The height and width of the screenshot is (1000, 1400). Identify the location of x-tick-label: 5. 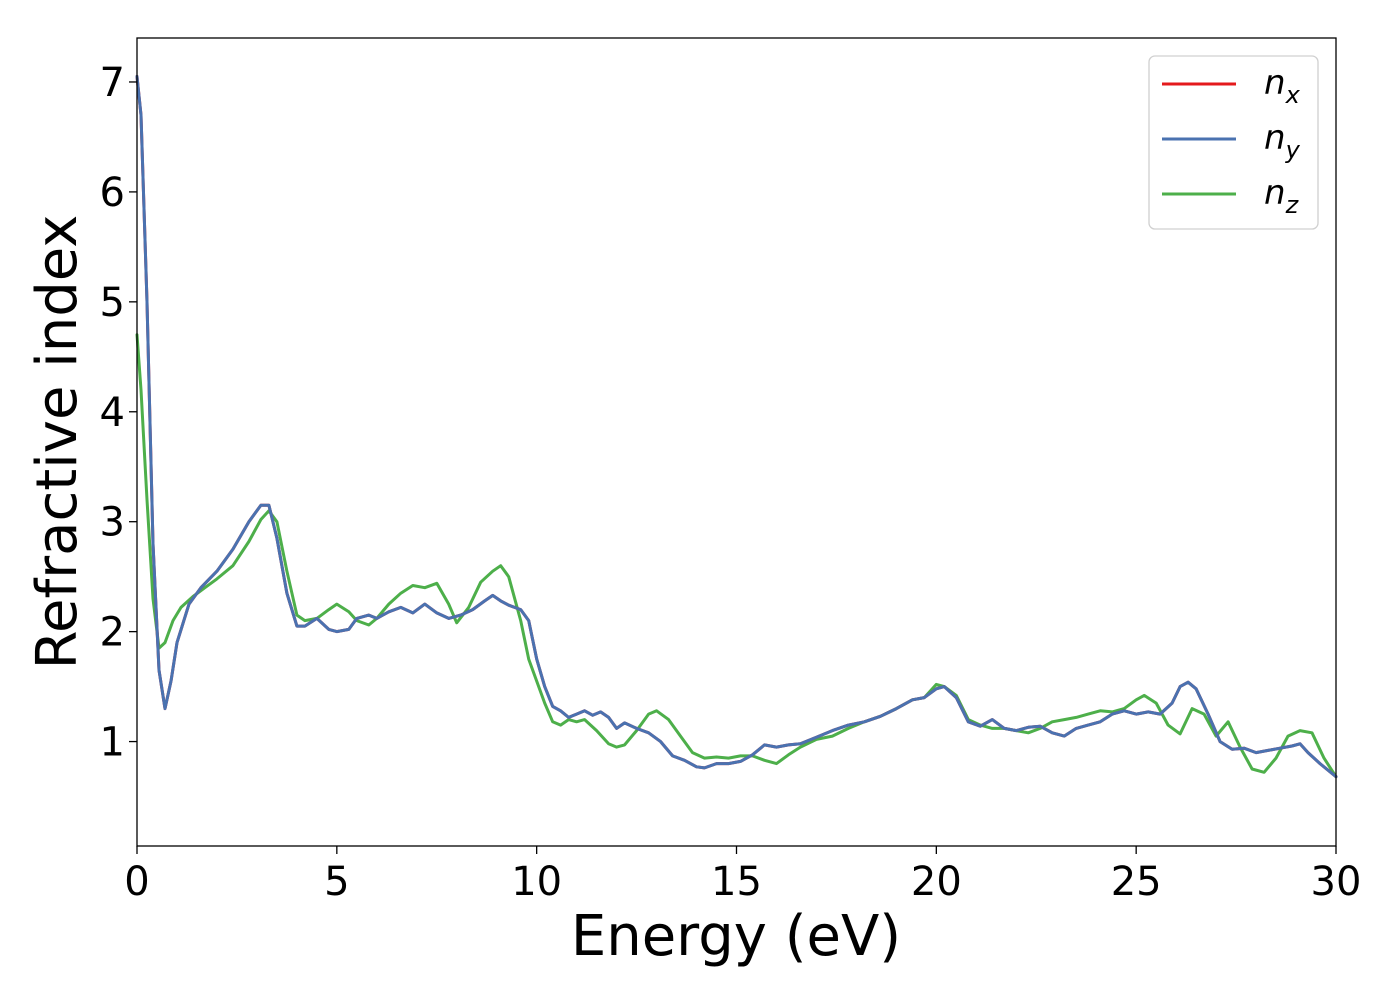
(336, 882).